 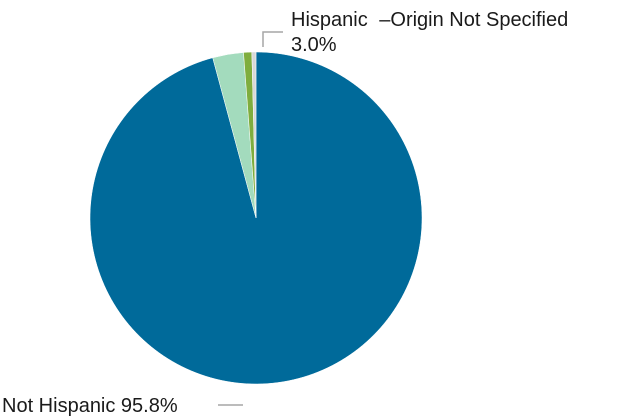 I want to click on data-label-hispanic-percent: 3.0%, so click(x=314, y=45).